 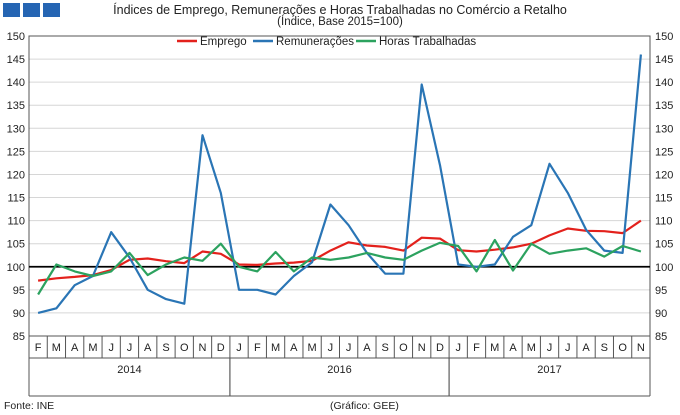 What do you see at coordinates (16, 268) in the screenshot?
I see `y-tick-label-left: 100` at bounding box center [16, 268].